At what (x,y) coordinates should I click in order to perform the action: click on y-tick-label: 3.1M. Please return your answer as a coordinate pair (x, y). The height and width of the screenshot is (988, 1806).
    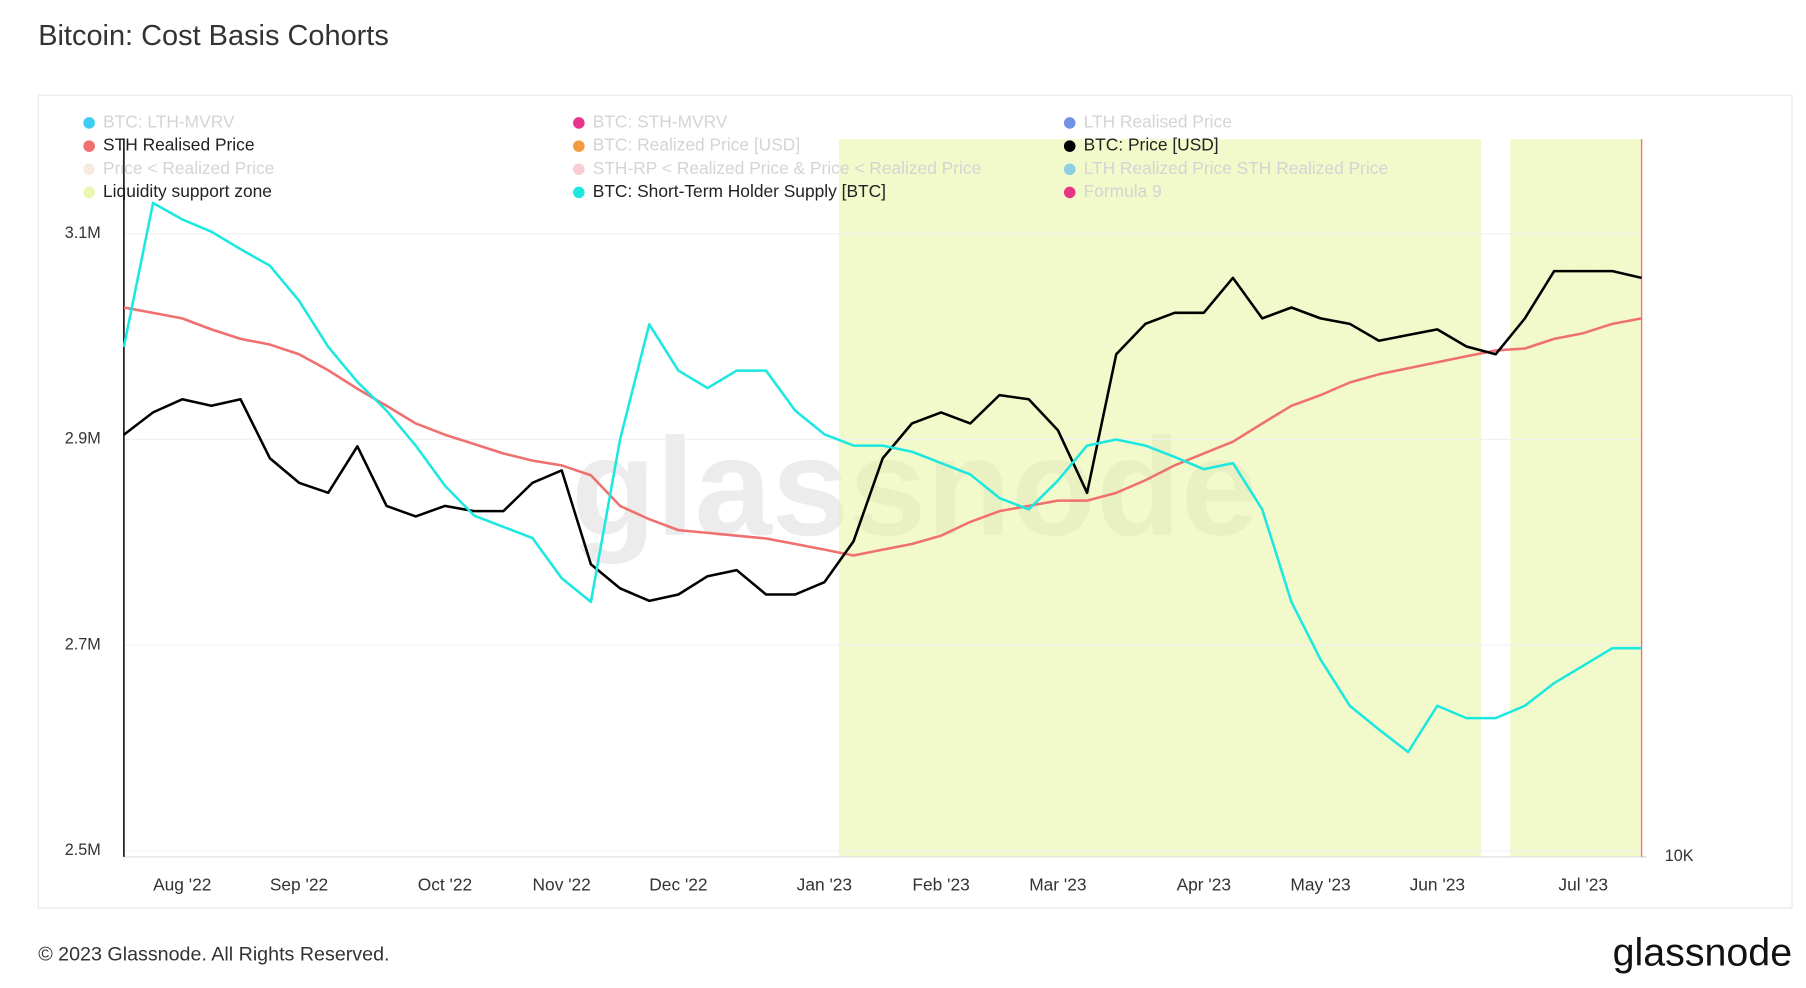
    Looking at the image, I should click on (83, 233).